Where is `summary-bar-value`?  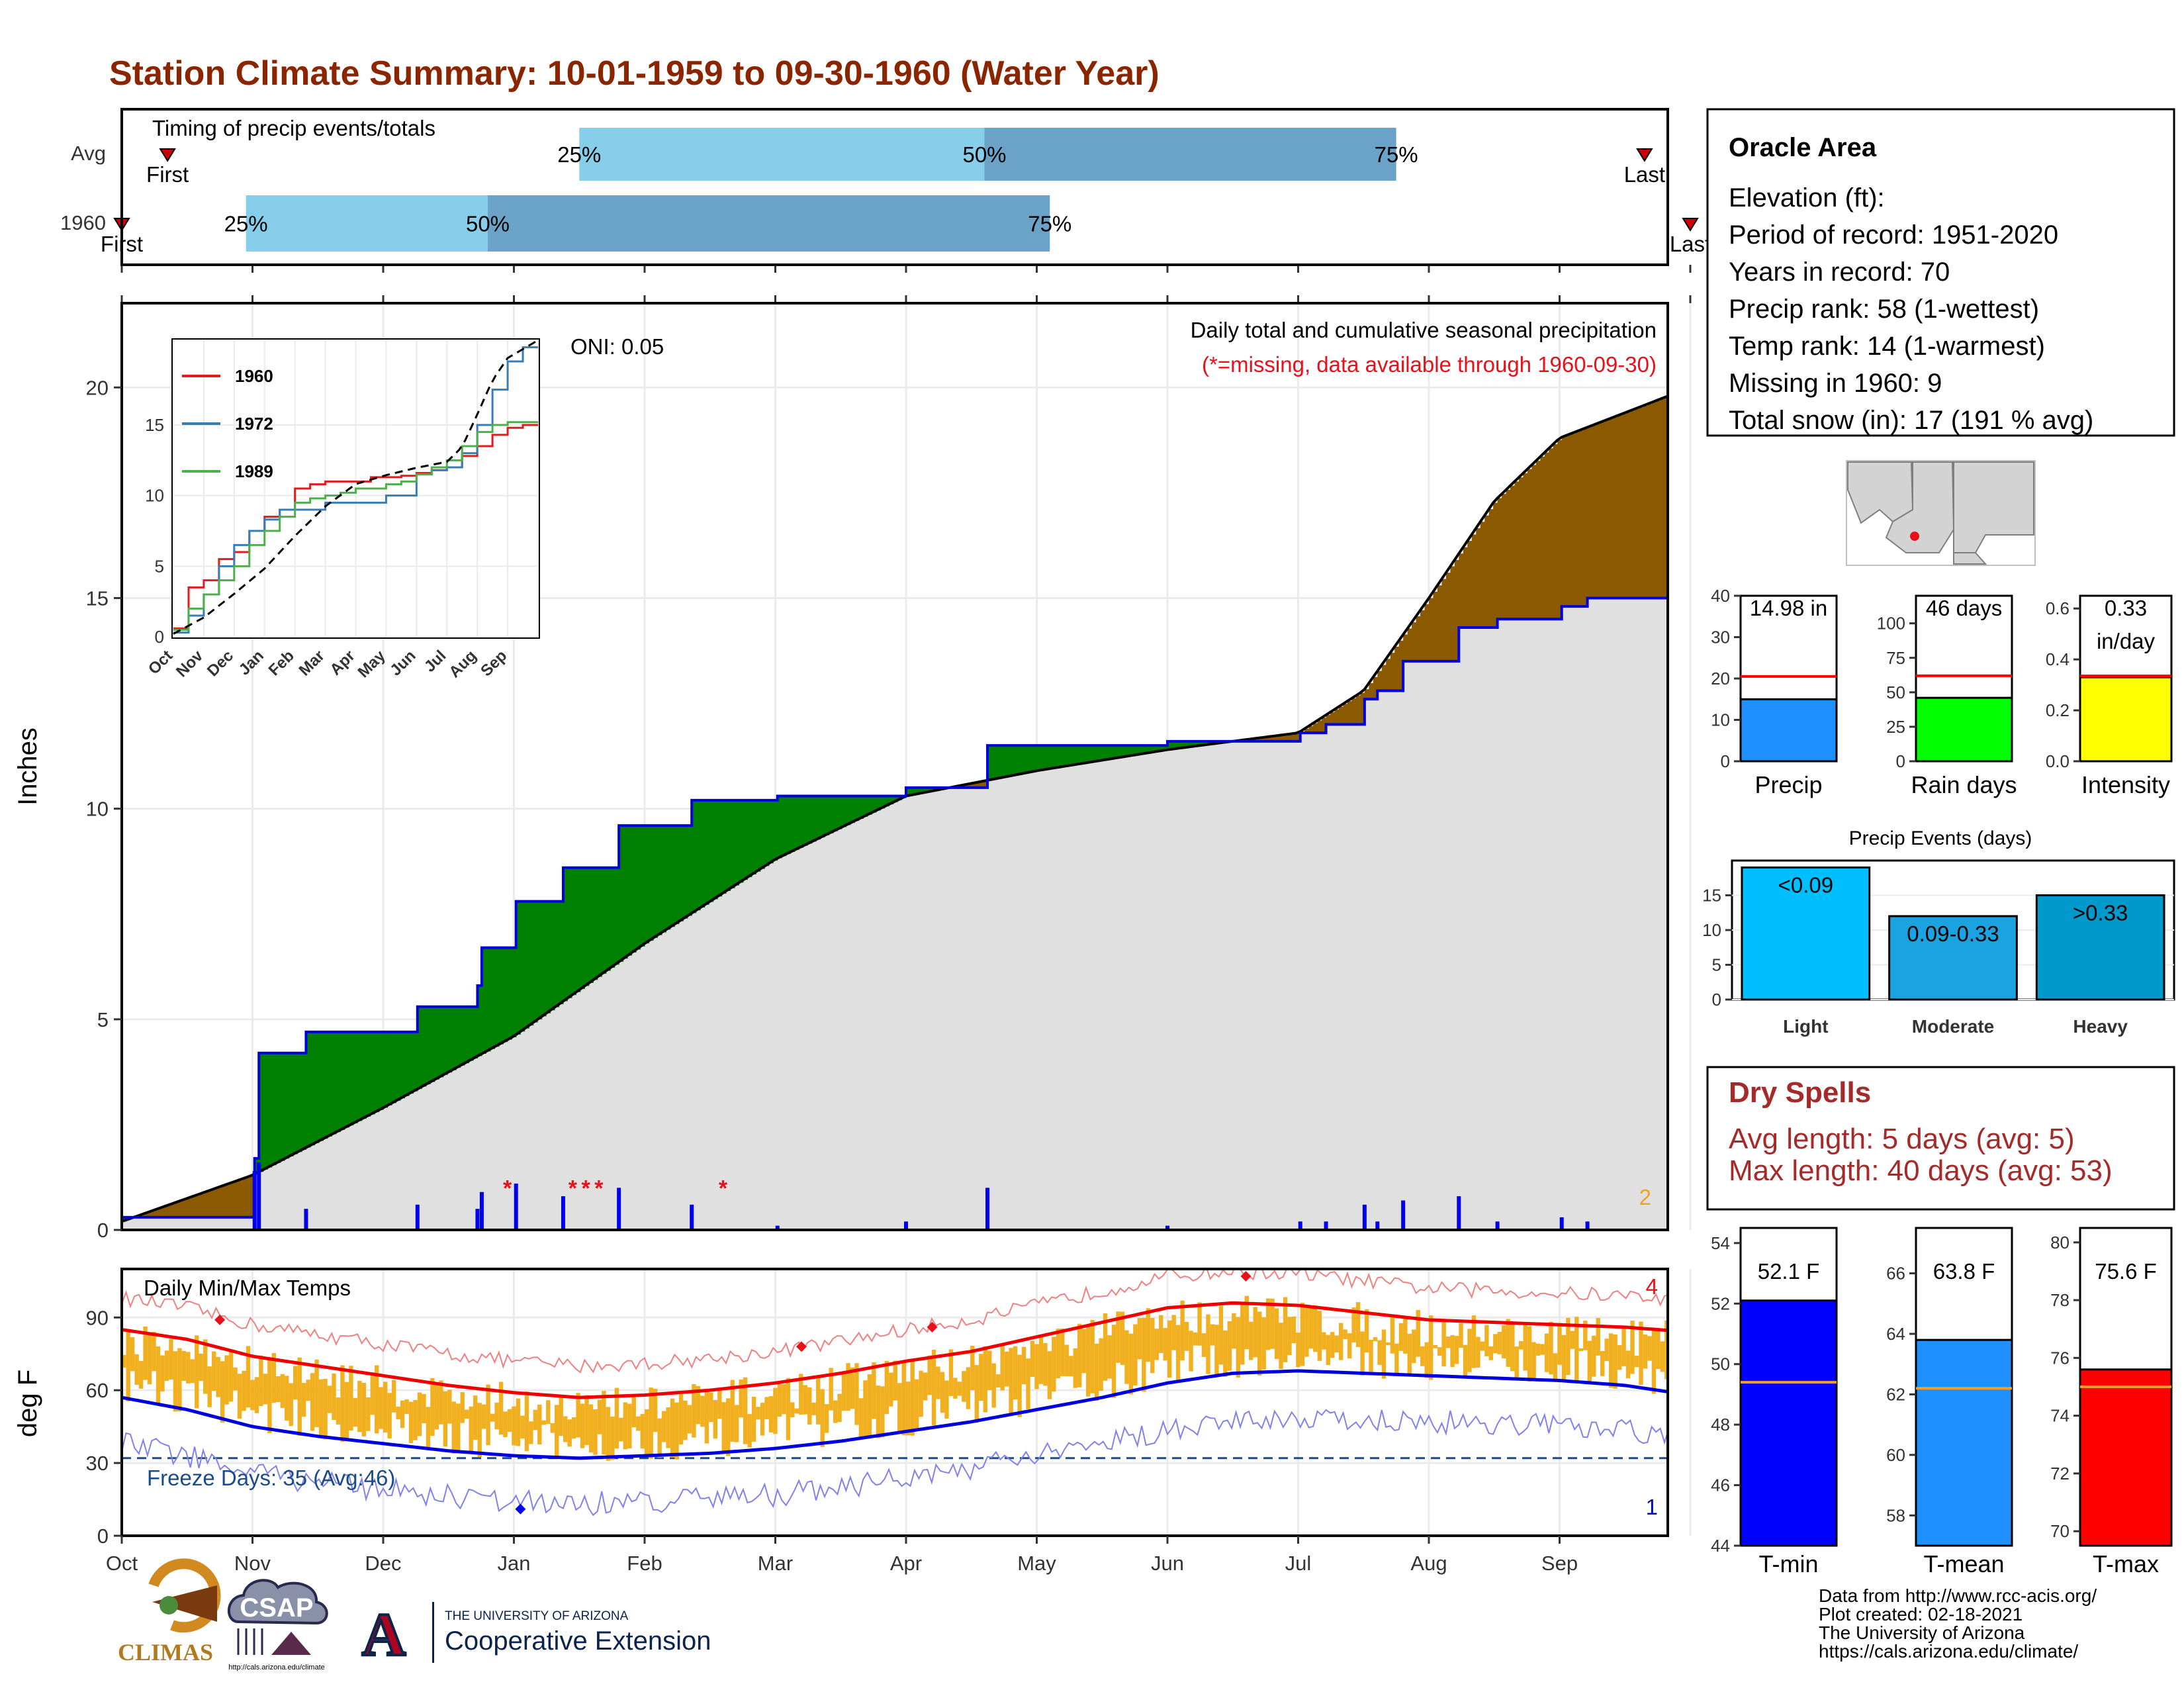 summary-bar-value is located at coordinates (2126, 719).